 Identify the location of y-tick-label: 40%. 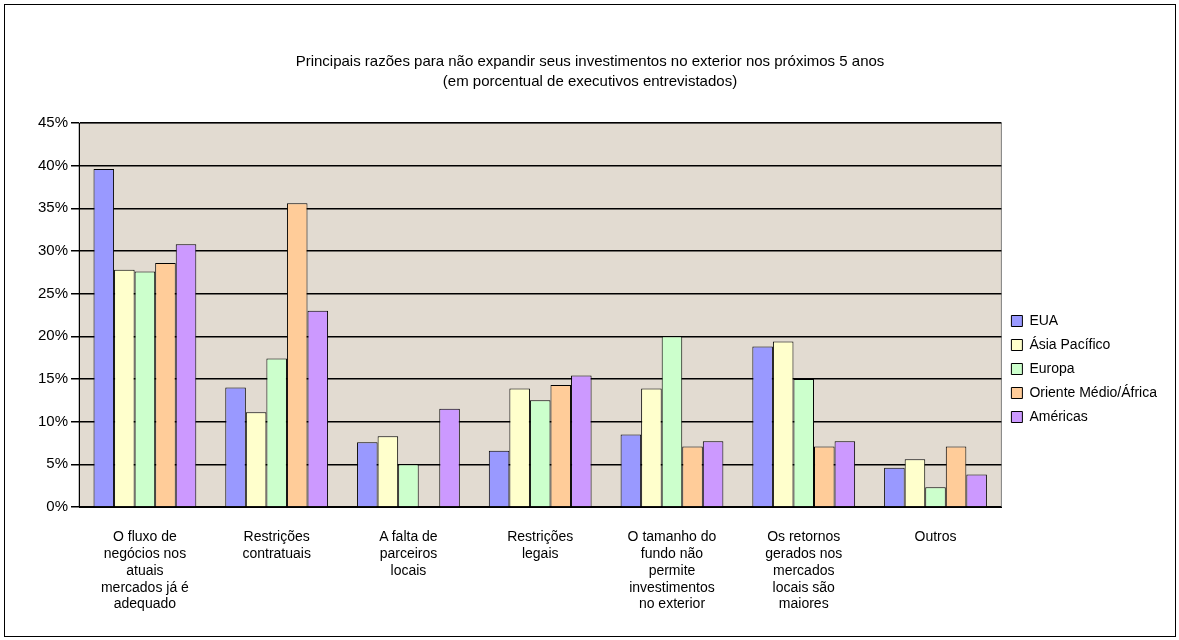
(53, 164).